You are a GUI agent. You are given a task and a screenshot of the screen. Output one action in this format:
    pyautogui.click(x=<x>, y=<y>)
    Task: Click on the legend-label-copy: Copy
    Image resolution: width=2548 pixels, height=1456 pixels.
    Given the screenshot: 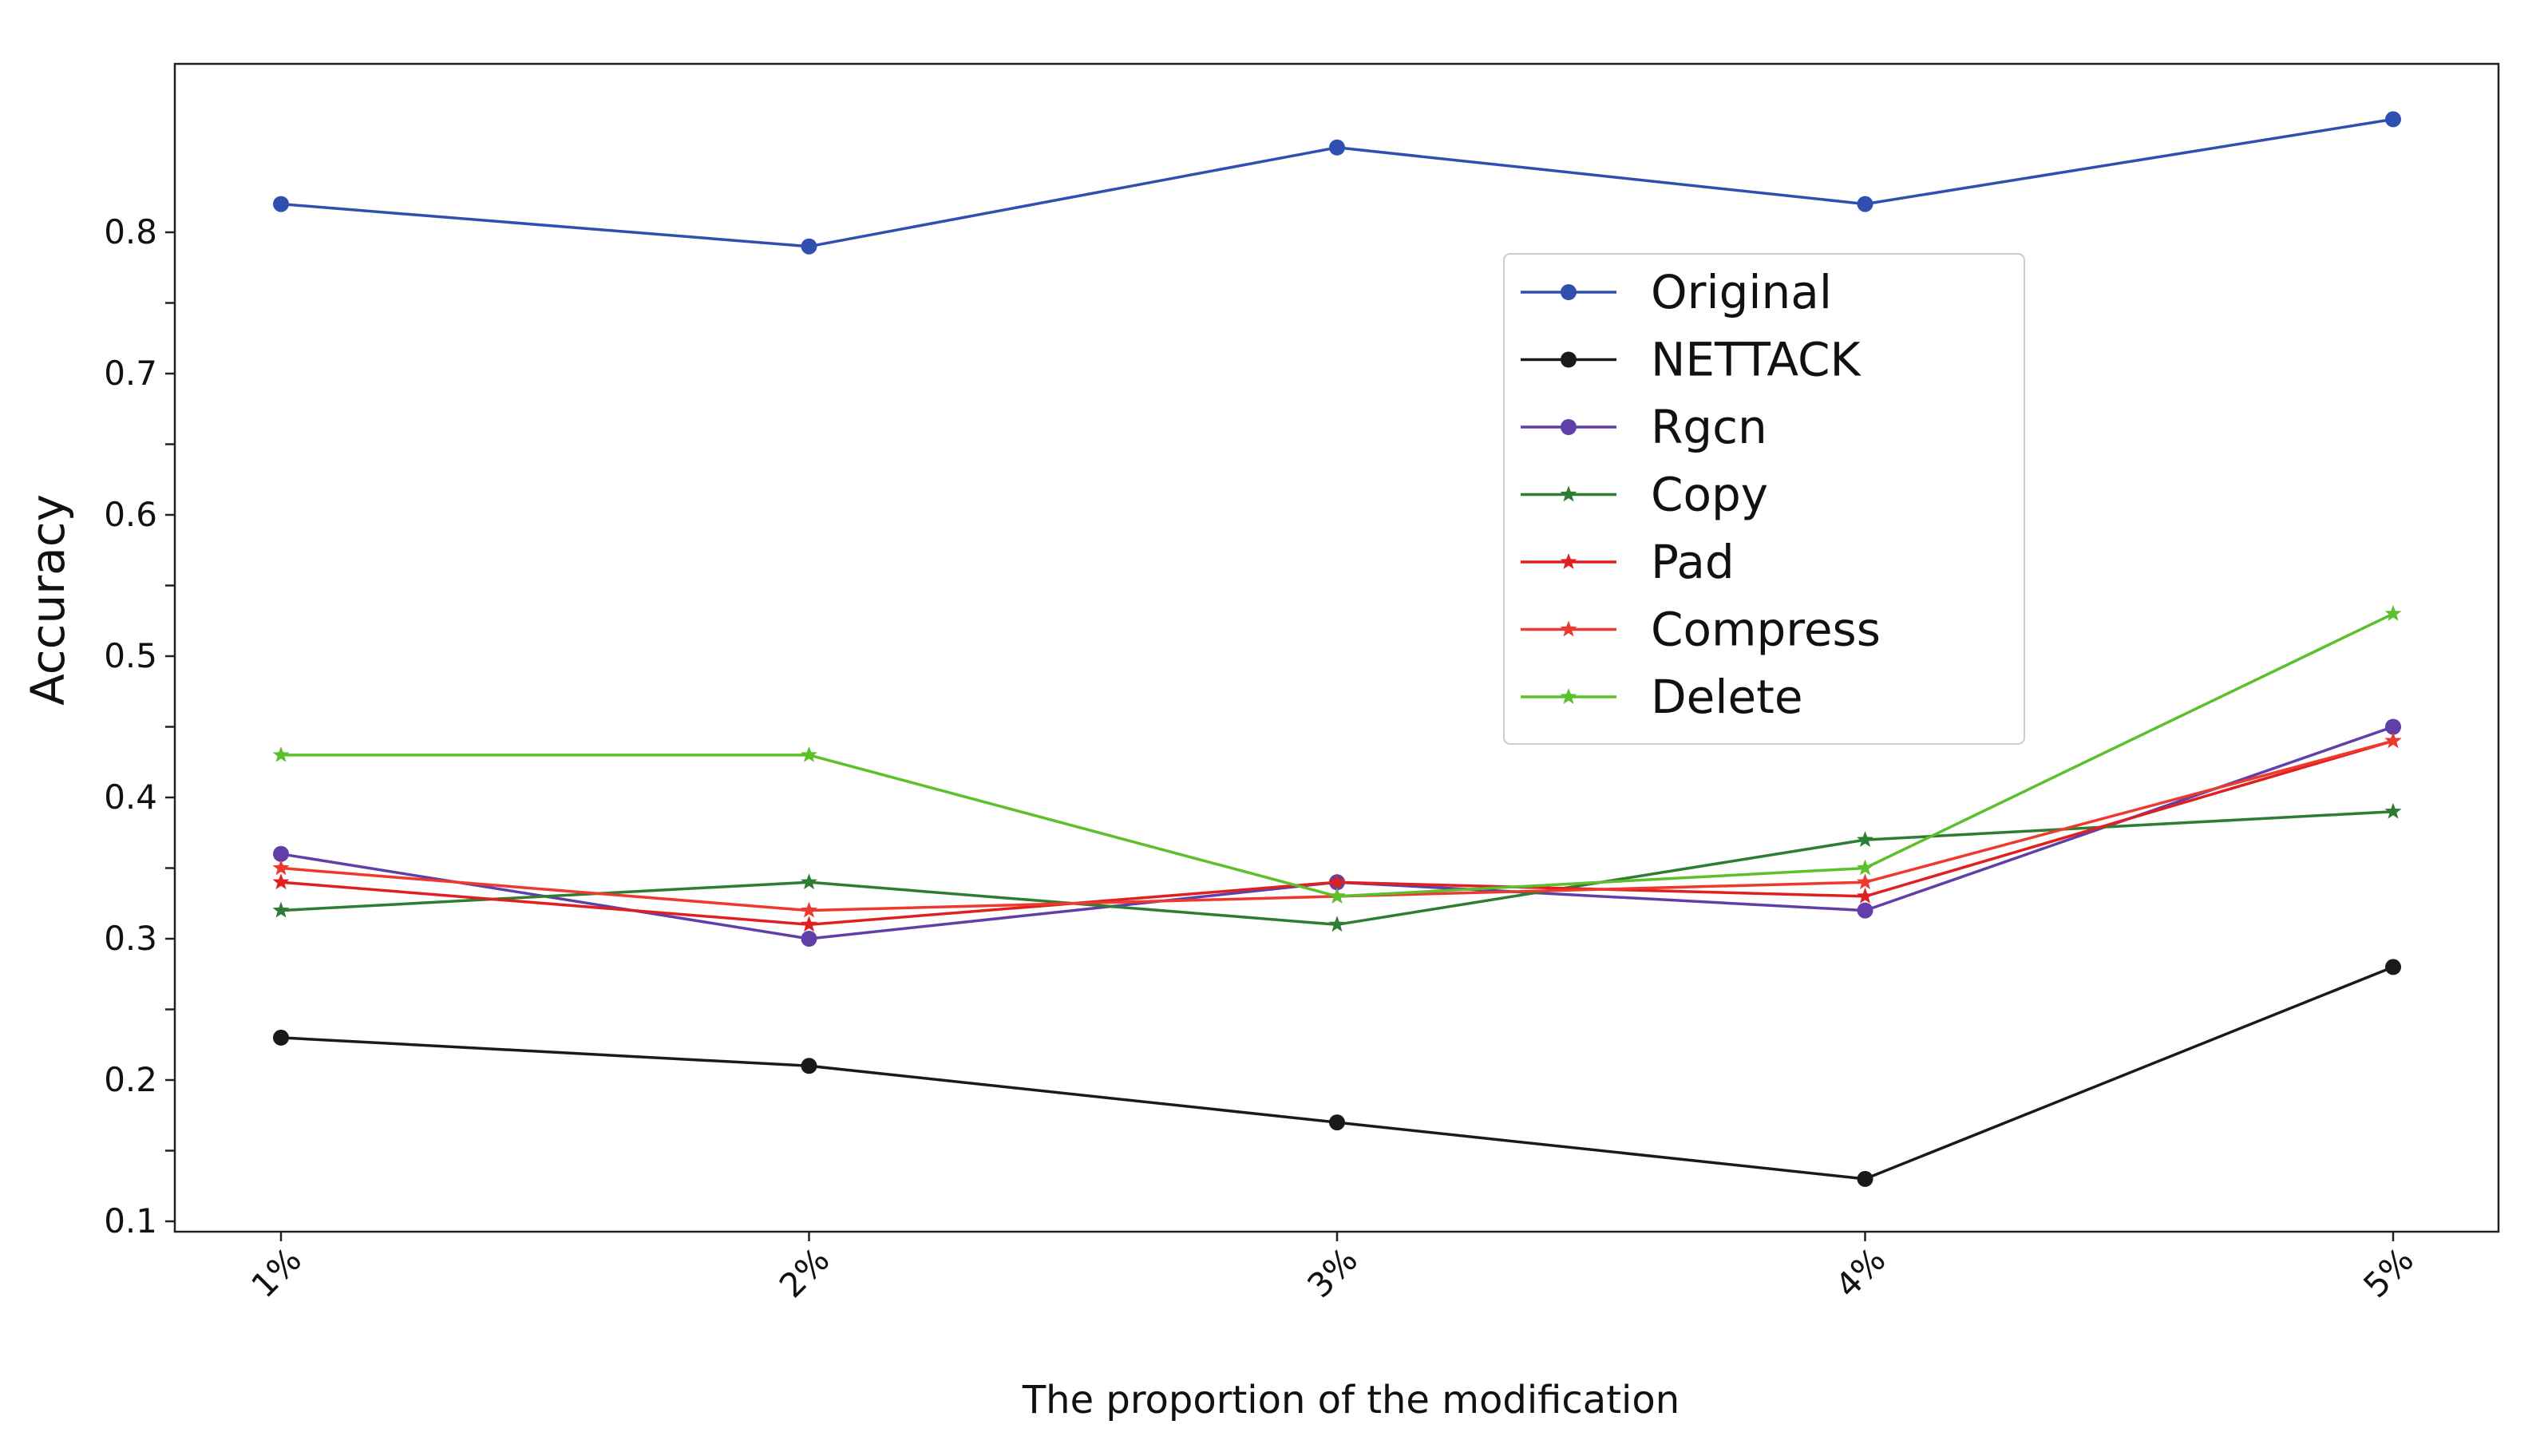 What is the action you would take?
    pyautogui.click(x=1709, y=495)
    